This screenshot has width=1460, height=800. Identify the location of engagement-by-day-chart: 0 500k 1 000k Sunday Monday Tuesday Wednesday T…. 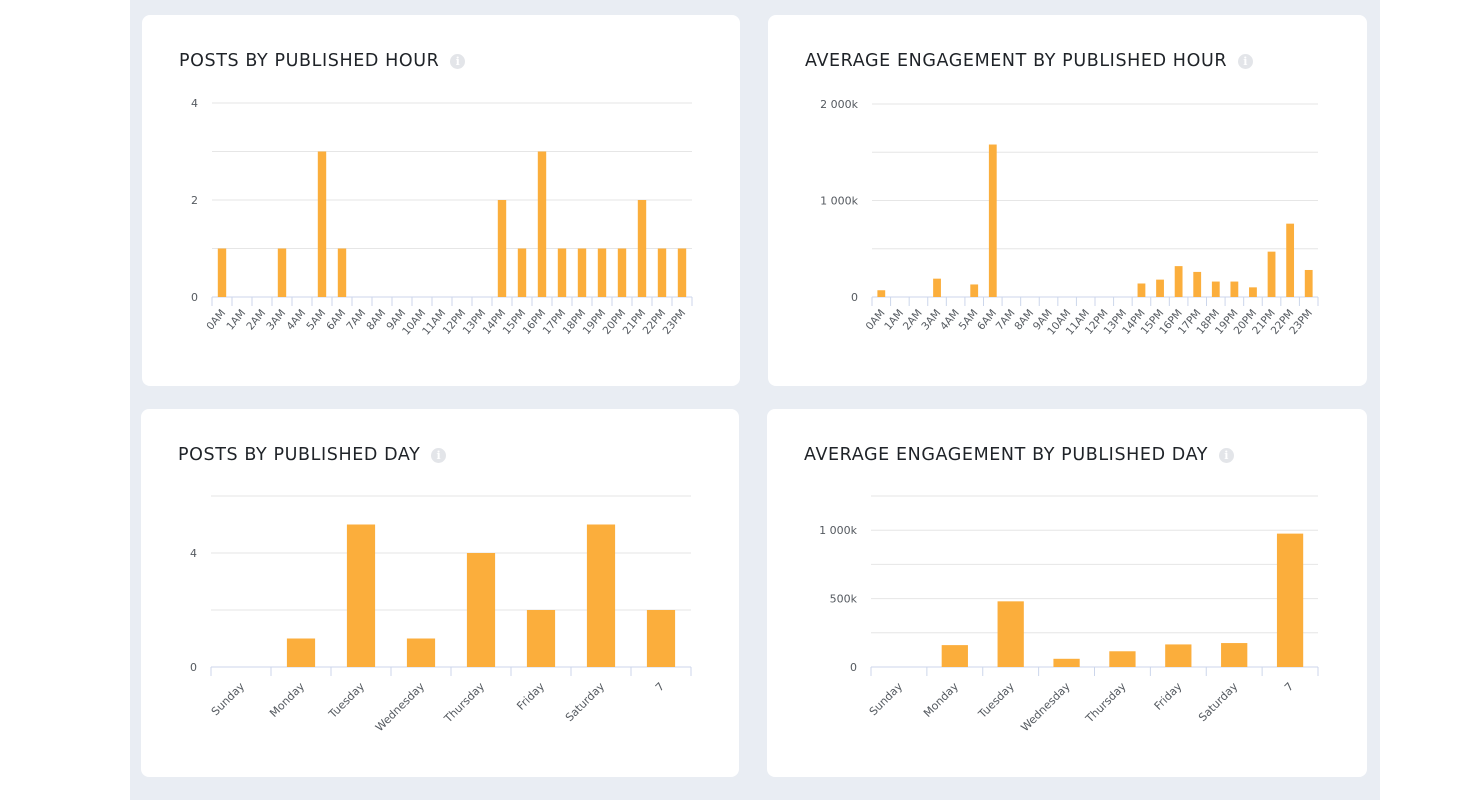
(1069, 615).